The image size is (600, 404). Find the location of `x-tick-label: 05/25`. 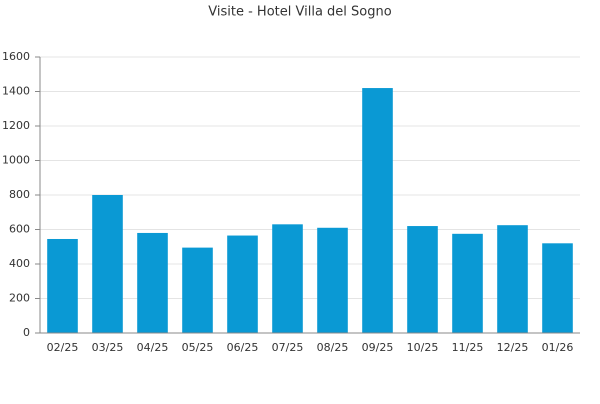

x-tick-label: 05/25 is located at coordinates (198, 347).